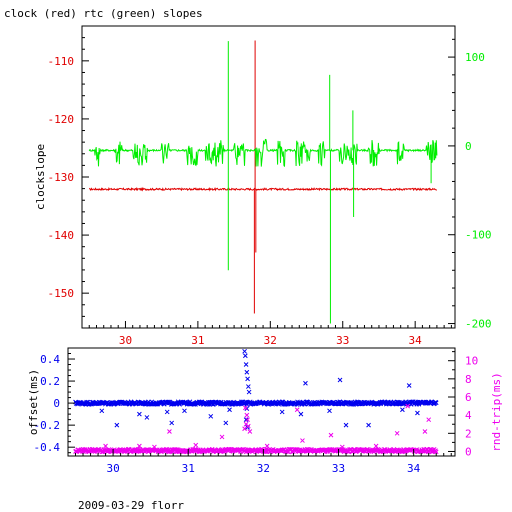 This screenshot has width=512, height=512. I want to click on offset-x-tick-label: 32, so click(263, 468).